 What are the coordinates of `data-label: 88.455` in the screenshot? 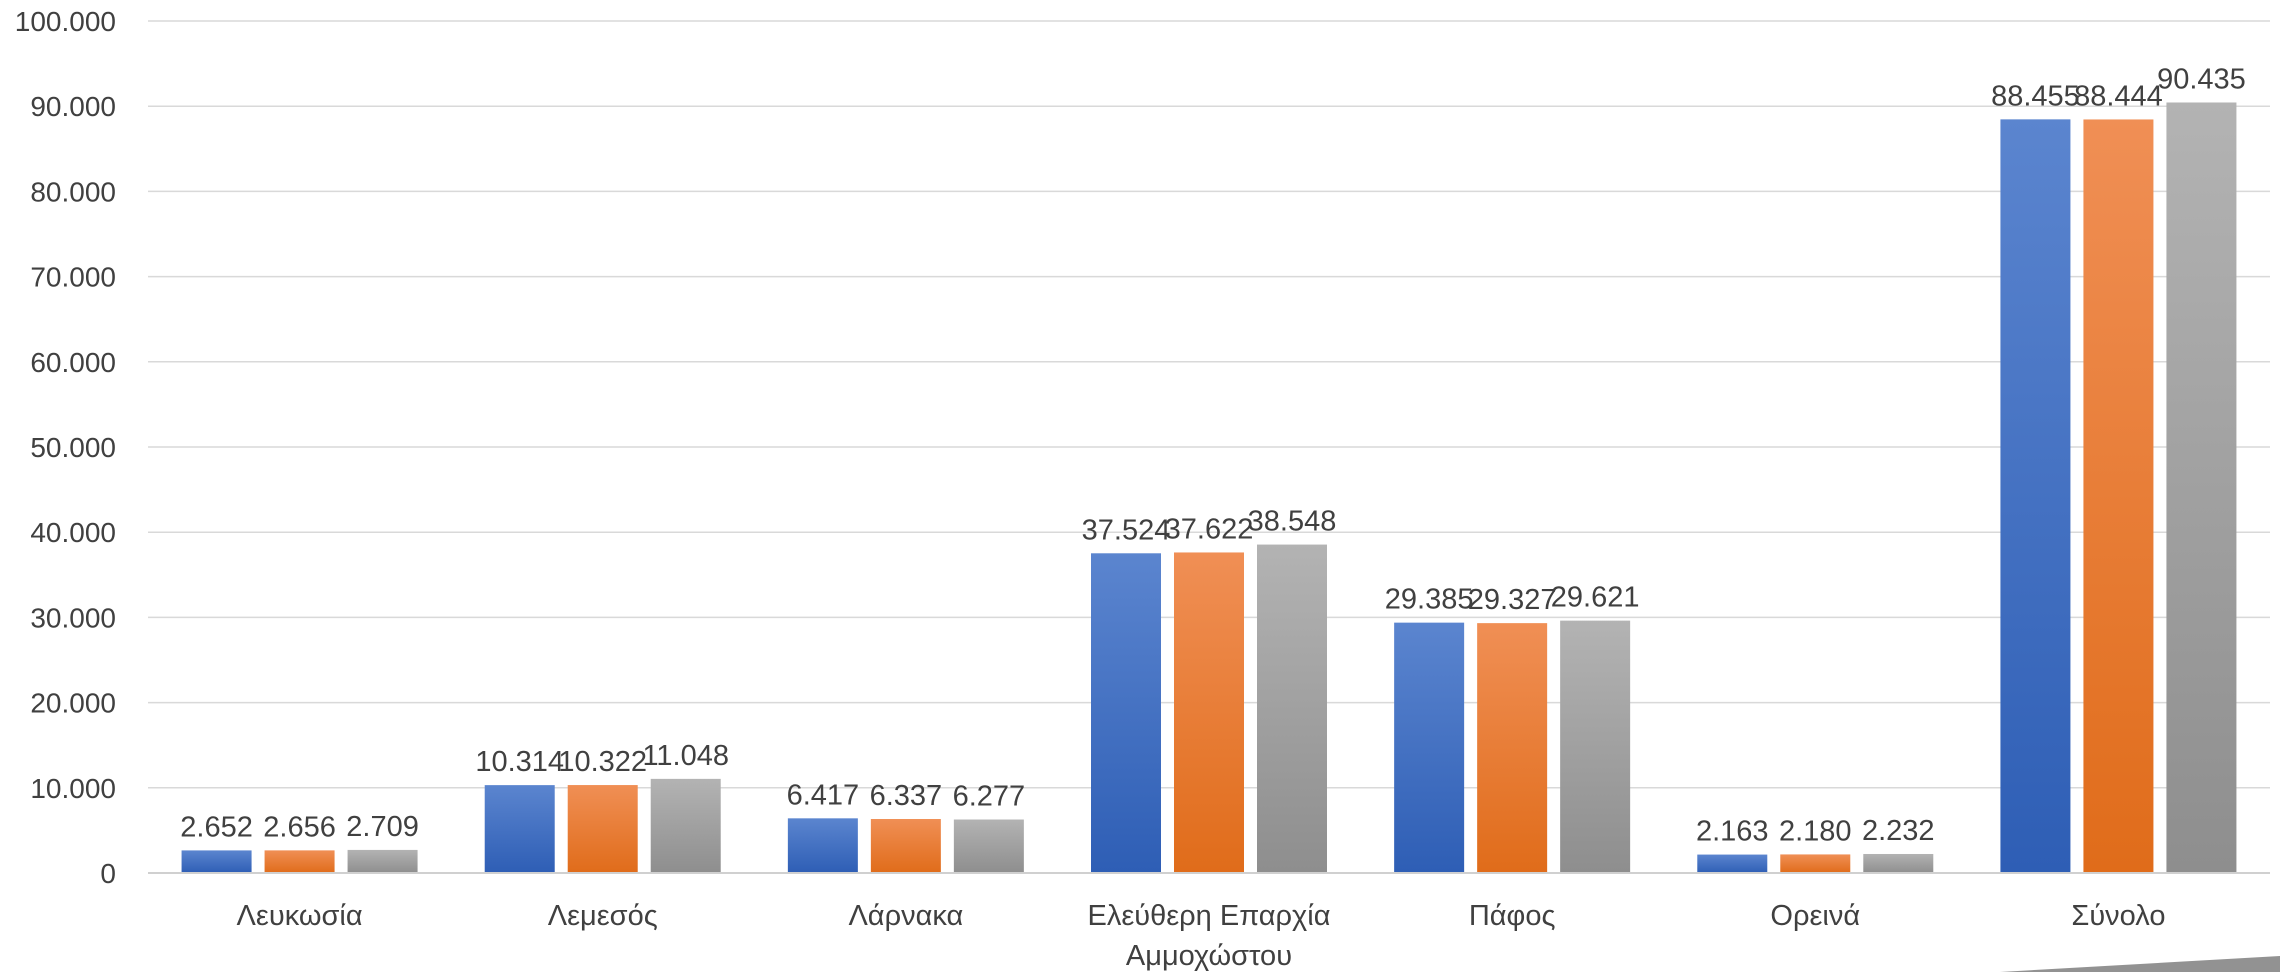 It's located at (2035, 96).